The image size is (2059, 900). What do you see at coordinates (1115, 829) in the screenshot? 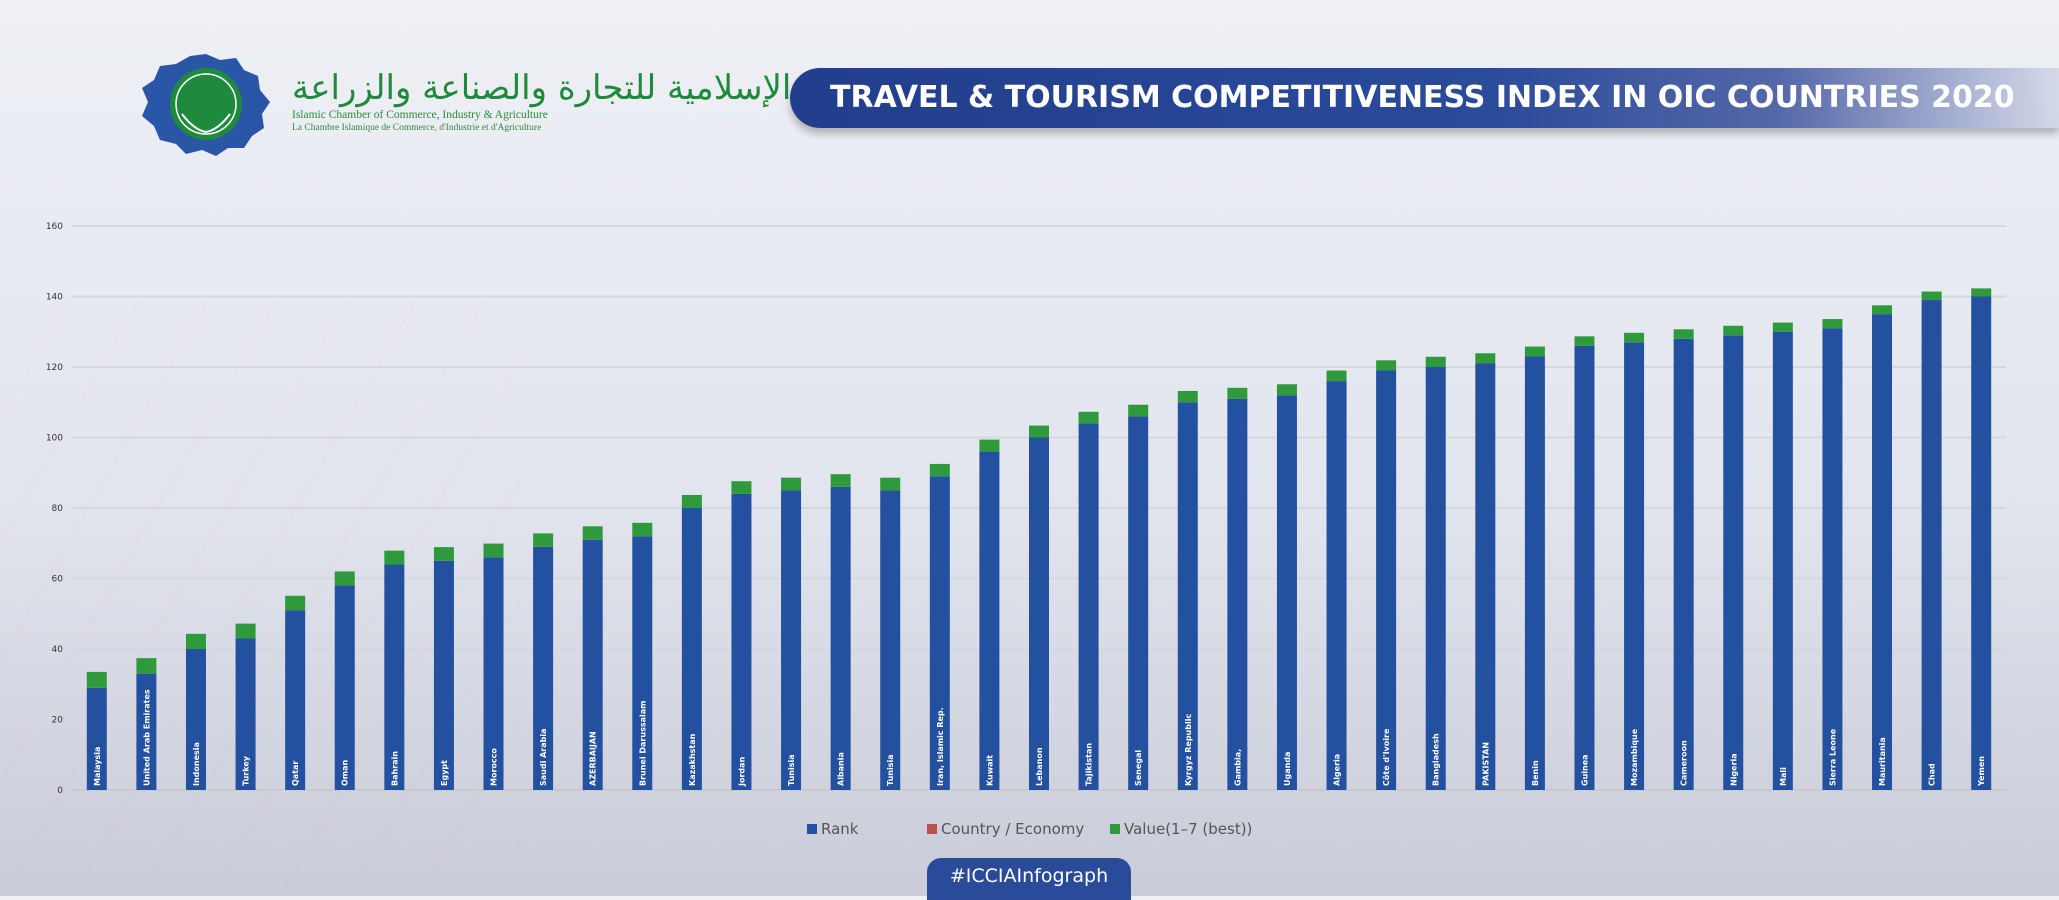
I see `legend-swatch-value` at bounding box center [1115, 829].